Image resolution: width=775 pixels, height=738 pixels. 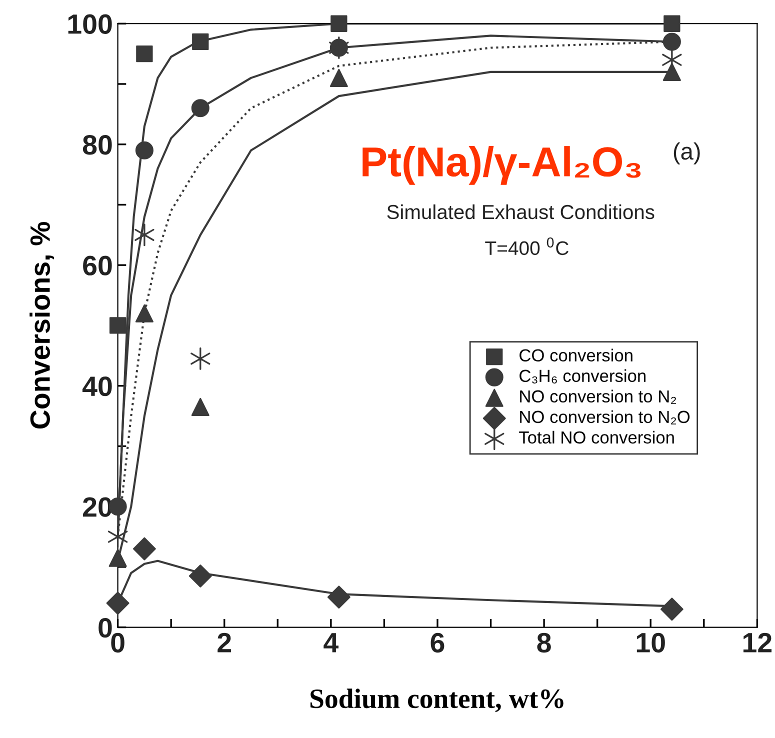 I want to click on x-tick-label: 10, so click(x=650, y=642).